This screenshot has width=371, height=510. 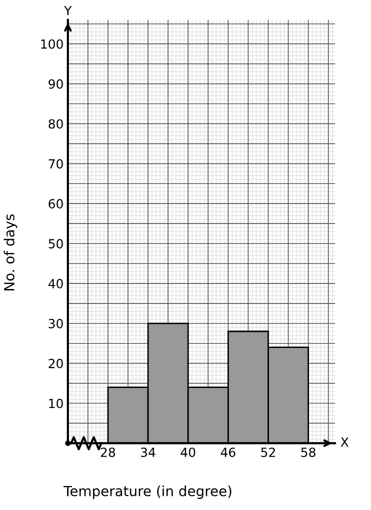 I want to click on y-tick-label: 10, so click(x=56, y=403).